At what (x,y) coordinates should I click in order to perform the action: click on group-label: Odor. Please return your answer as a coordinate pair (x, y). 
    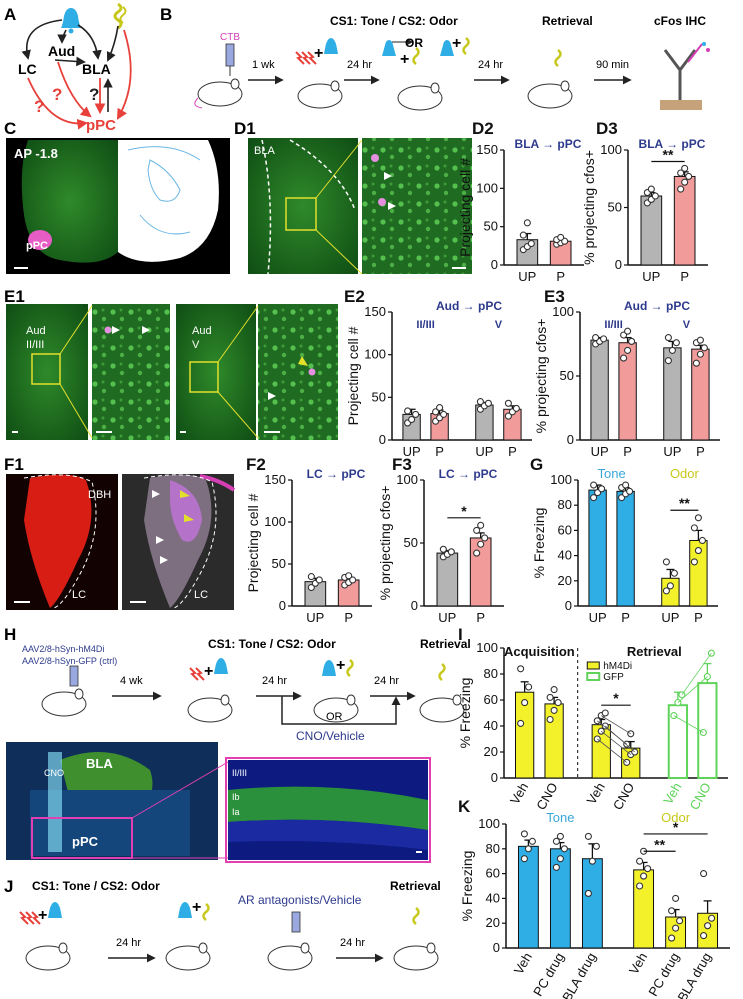
    Looking at the image, I should click on (676, 817).